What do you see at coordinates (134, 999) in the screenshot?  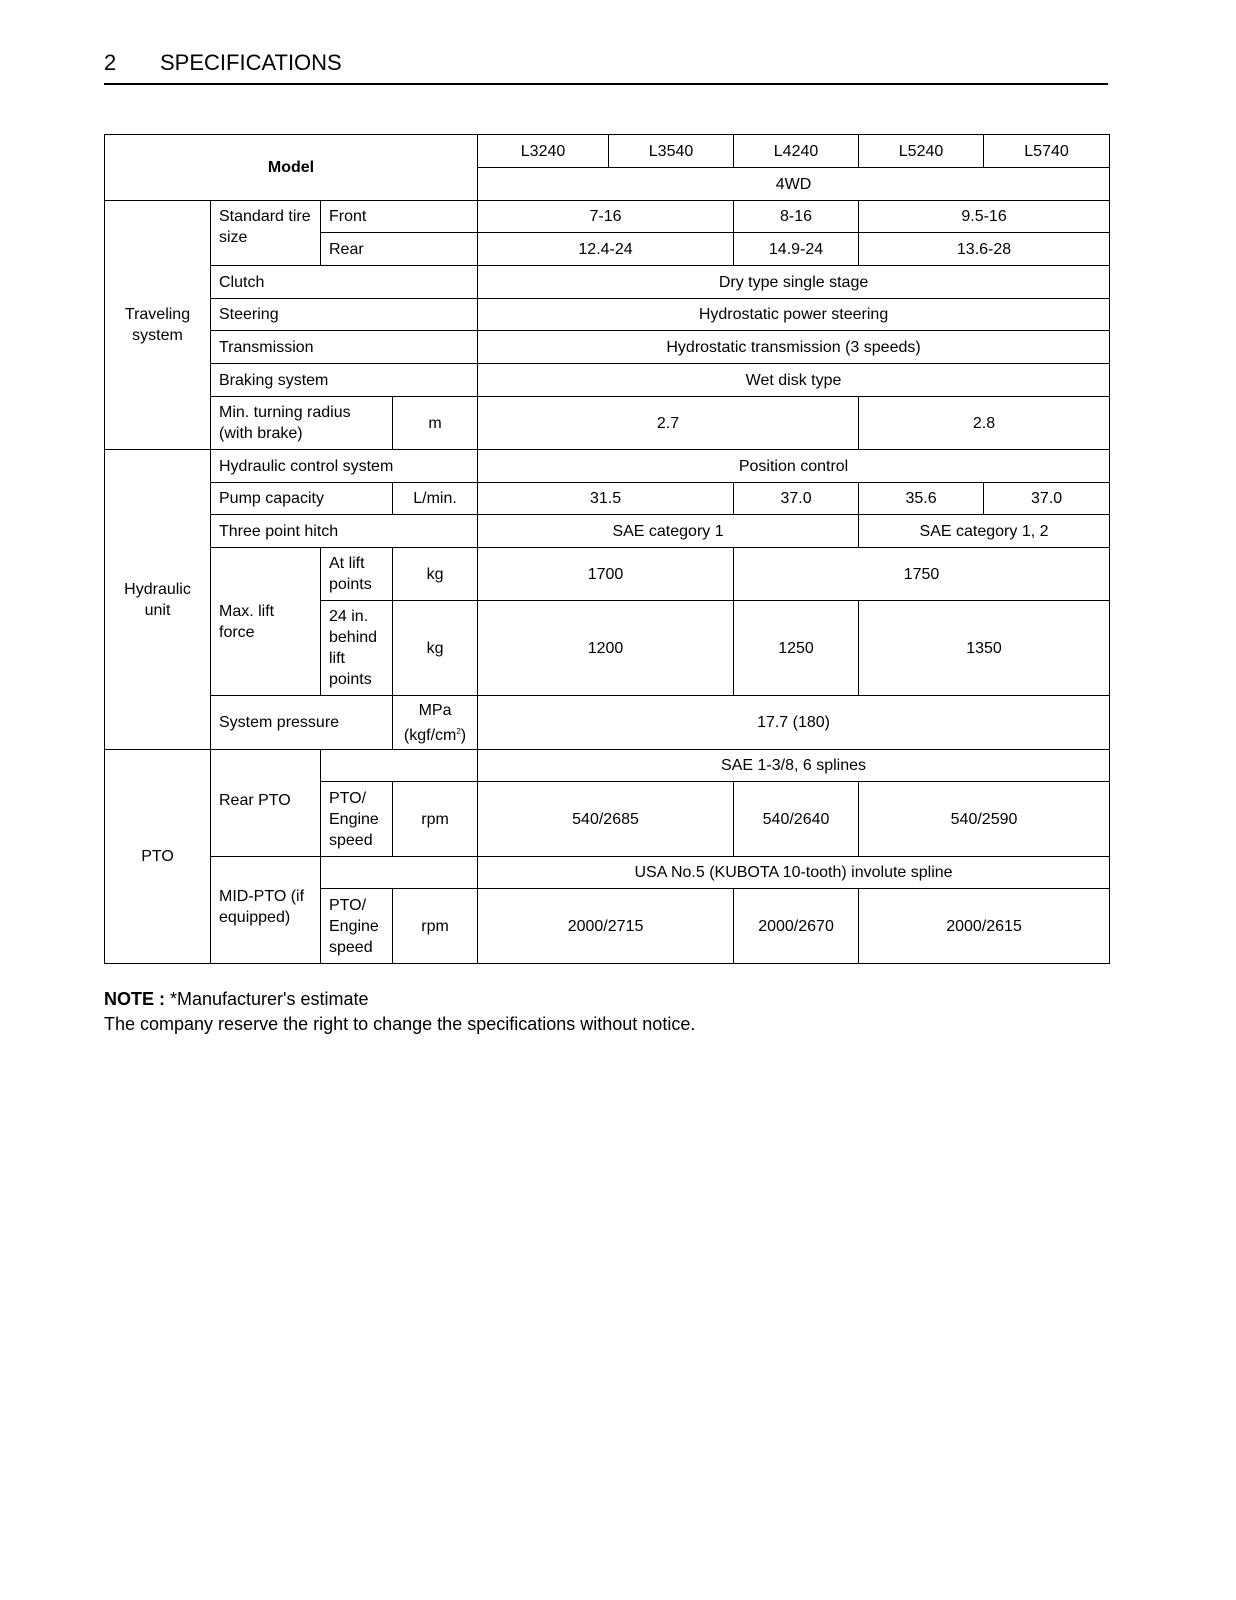 I see `note-label: NOTE :` at bounding box center [134, 999].